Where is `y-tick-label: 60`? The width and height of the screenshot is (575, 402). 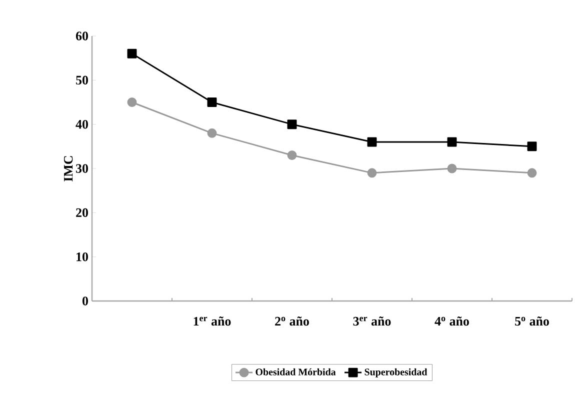
y-tick-label: 60 is located at coordinates (82, 36).